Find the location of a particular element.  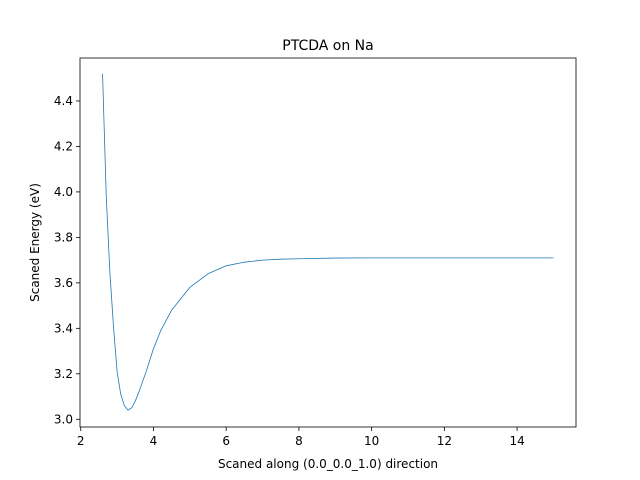

y-tick-label: 4.2 is located at coordinates (63, 146).